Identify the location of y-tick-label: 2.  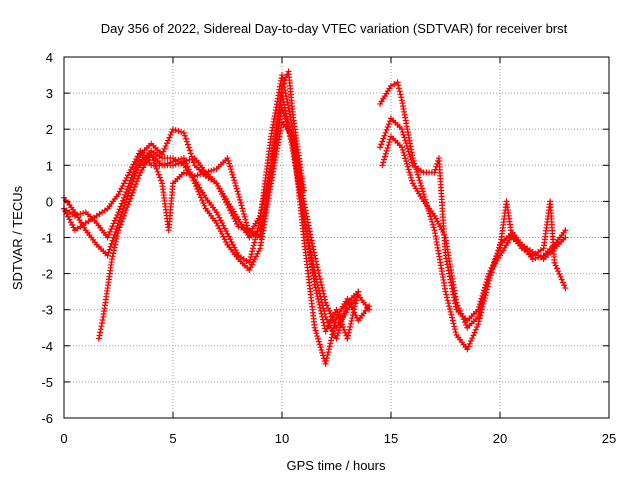
(49, 129).